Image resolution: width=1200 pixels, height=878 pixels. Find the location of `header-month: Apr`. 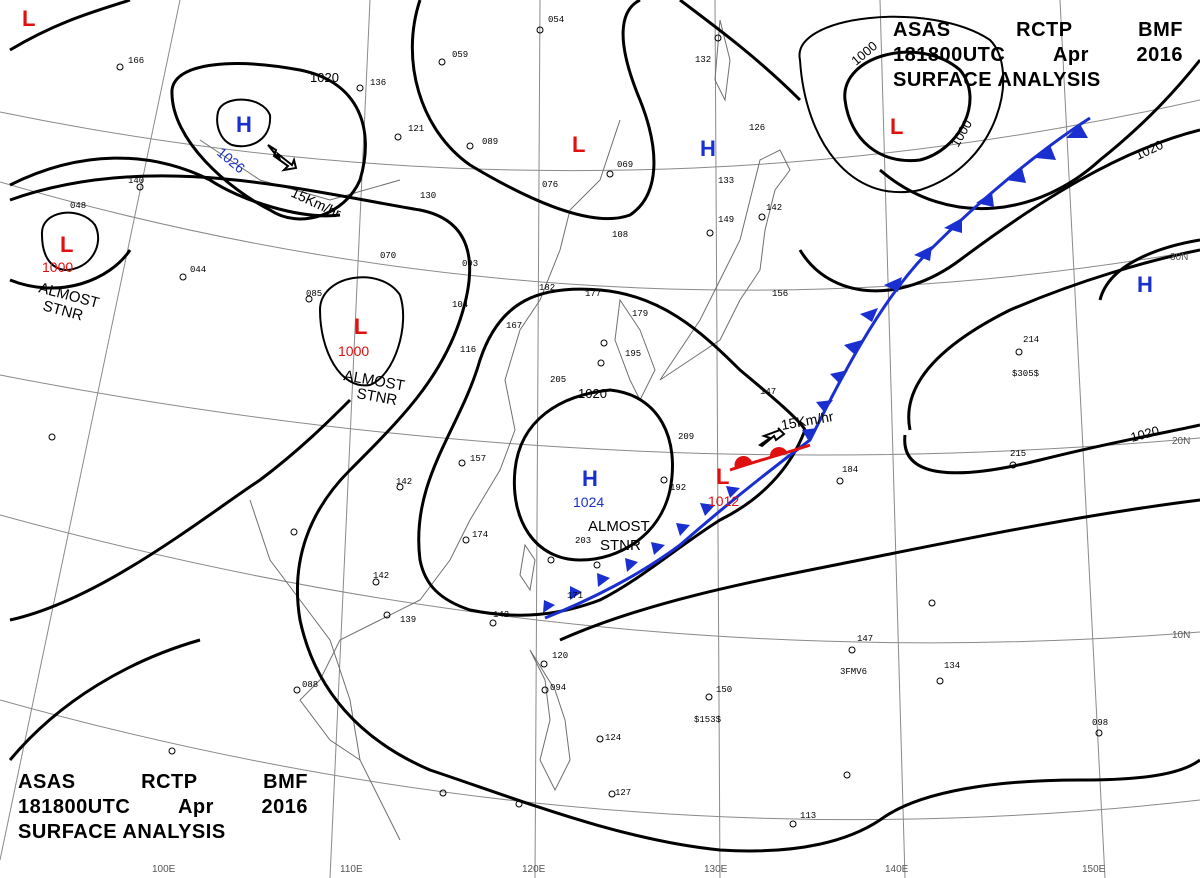

header-month: Apr is located at coordinates (1070, 55).